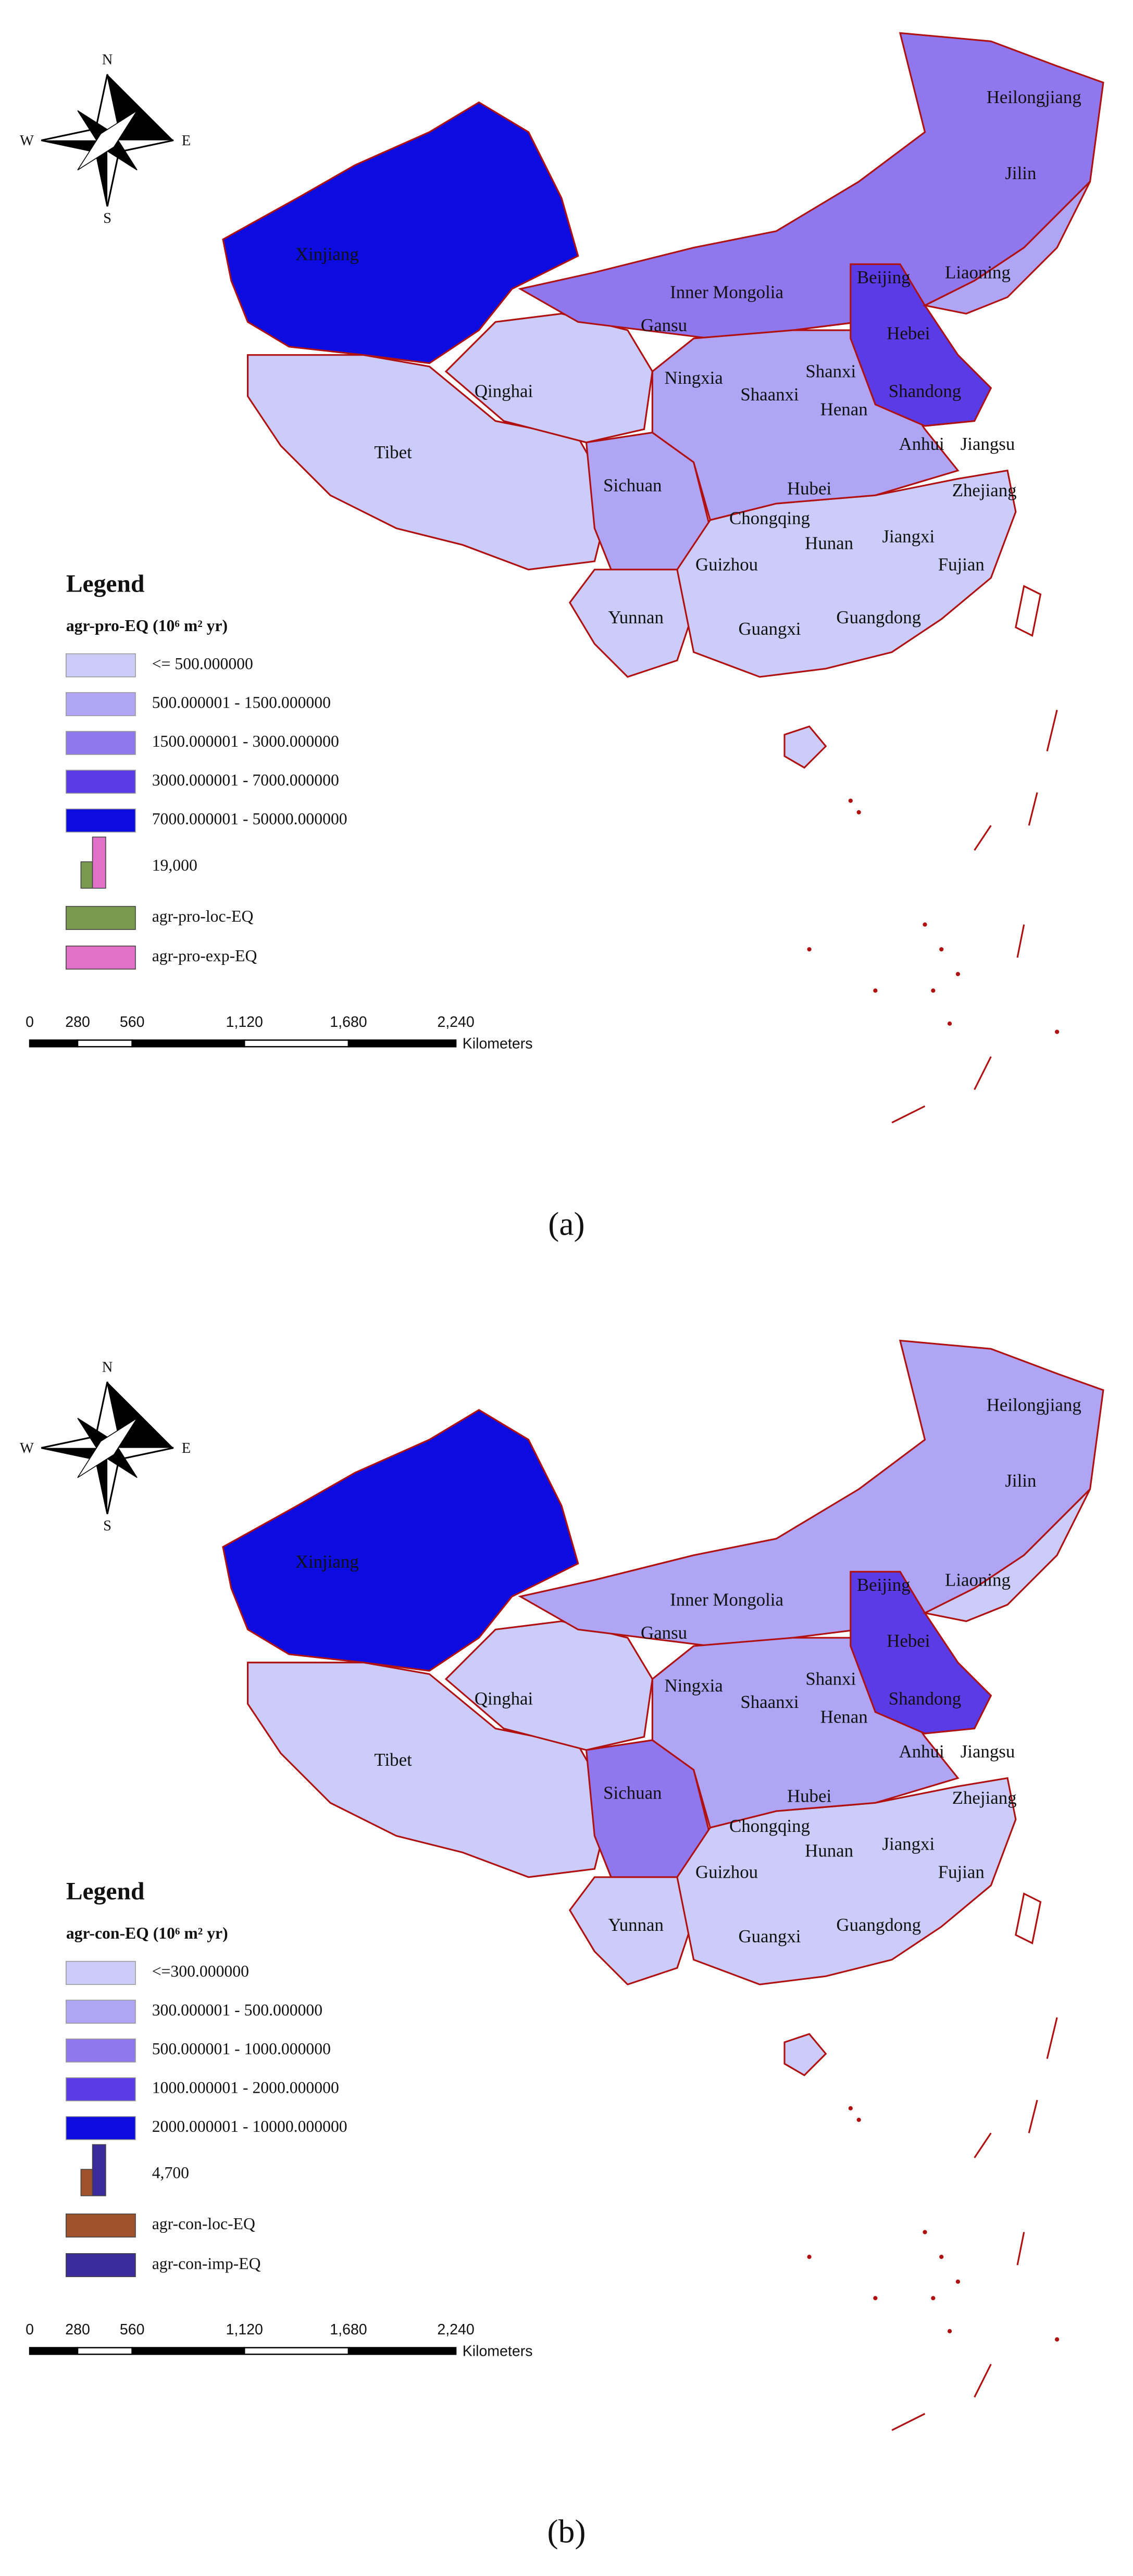 The image size is (1133, 2576). What do you see at coordinates (245, 2088) in the screenshot?
I see `legend-class-label: 1000.000001 - 2000.000000` at bounding box center [245, 2088].